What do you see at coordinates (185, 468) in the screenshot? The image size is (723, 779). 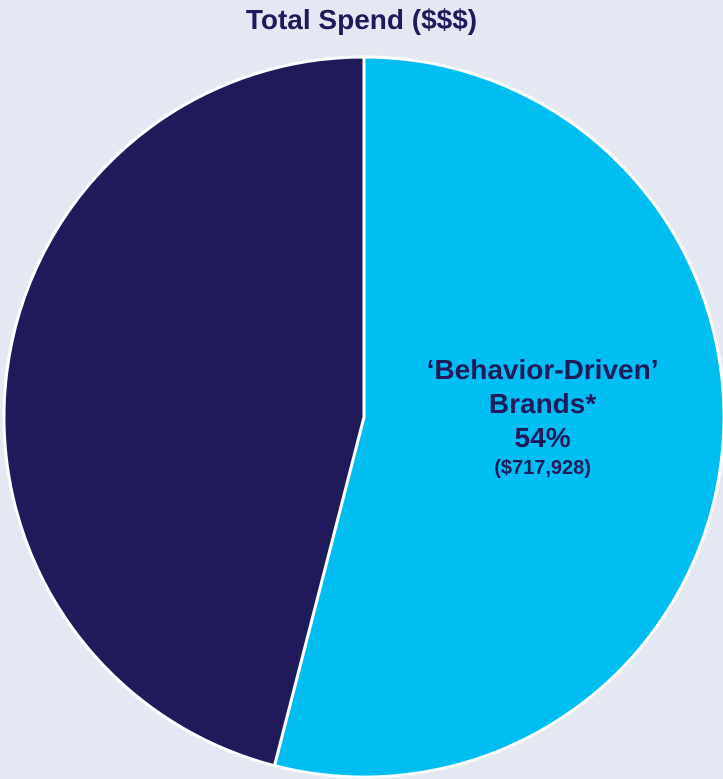 I see `amount-label: ($602,320)` at bounding box center [185, 468].